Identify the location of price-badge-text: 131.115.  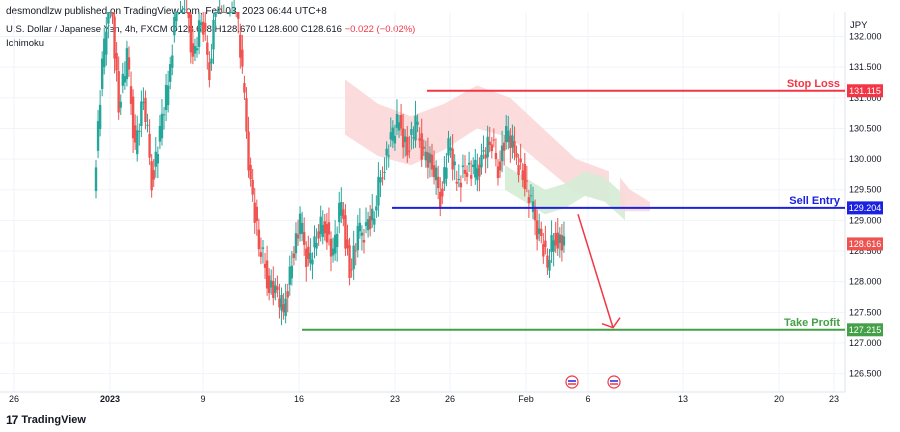
(865, 91).